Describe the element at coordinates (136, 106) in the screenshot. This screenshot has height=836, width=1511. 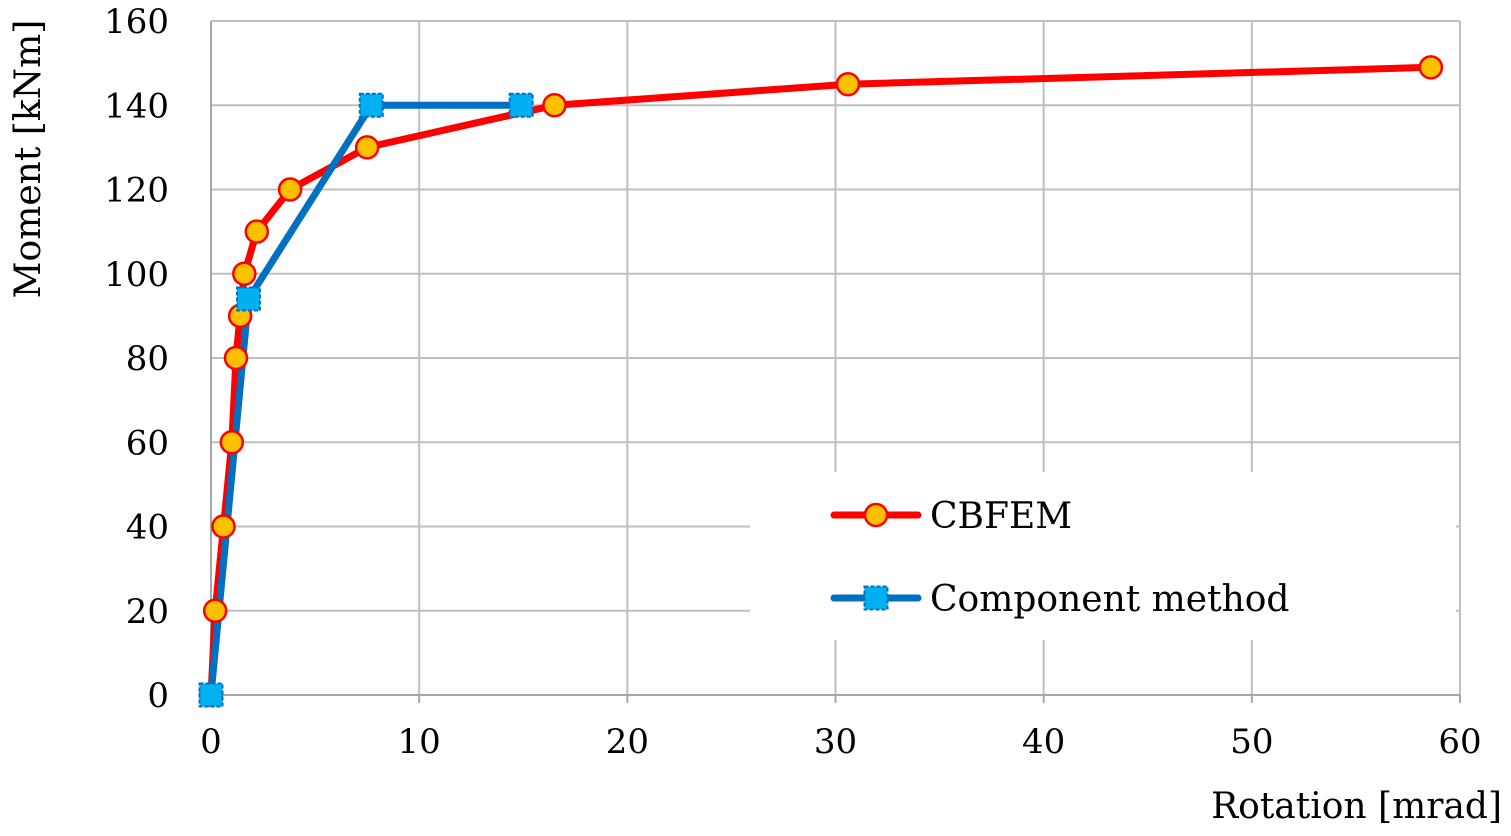
I see `y-tick-label-140: 140` at that location.